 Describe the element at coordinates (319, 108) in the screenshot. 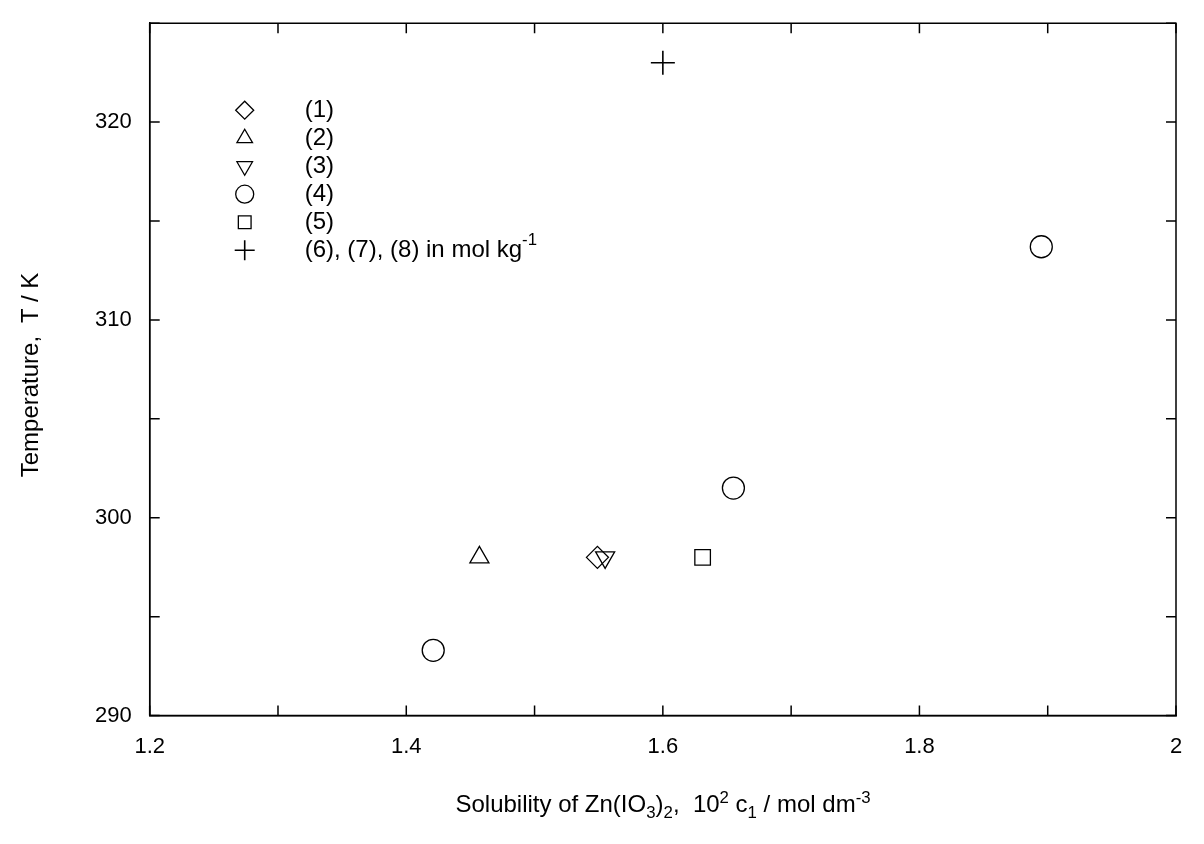

I see `legend-label: (1)` at that location.